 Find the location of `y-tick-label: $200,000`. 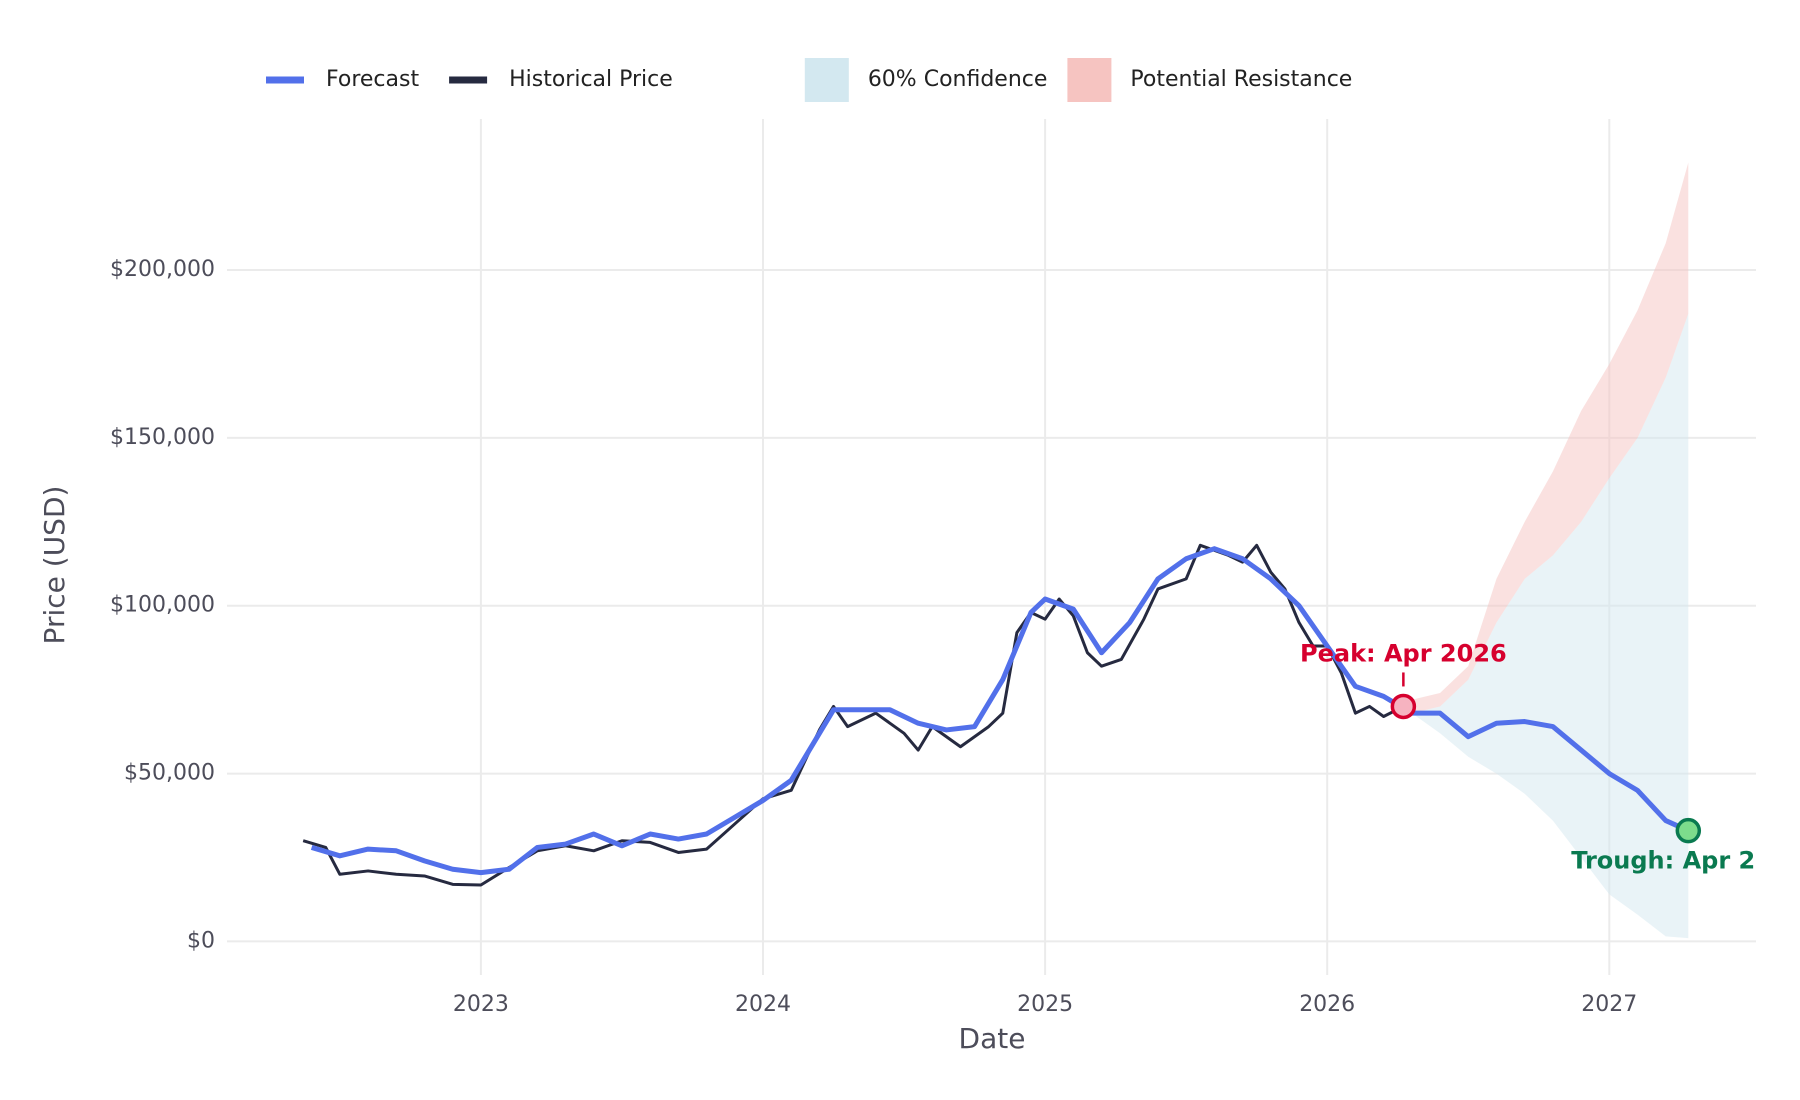

y-tick-label: $200,000 is located at coordinates (162, 269).